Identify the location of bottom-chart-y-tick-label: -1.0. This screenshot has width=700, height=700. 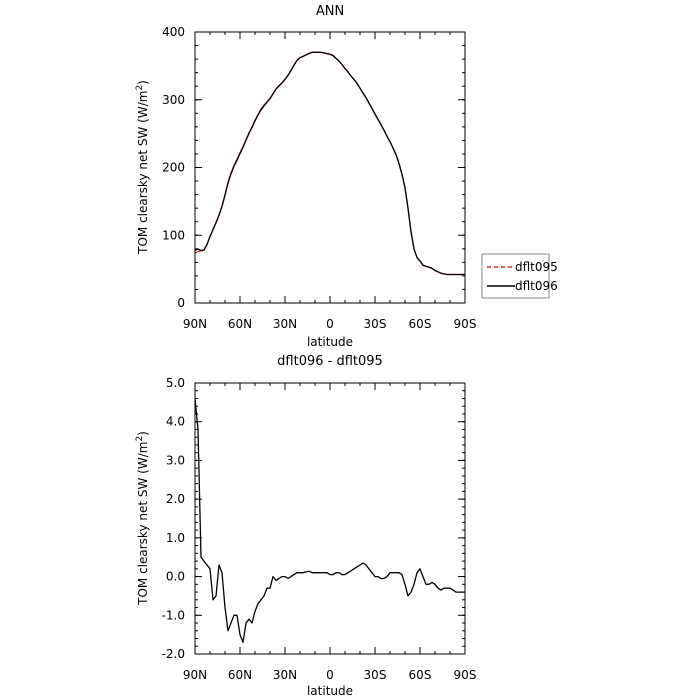
(173, 615).